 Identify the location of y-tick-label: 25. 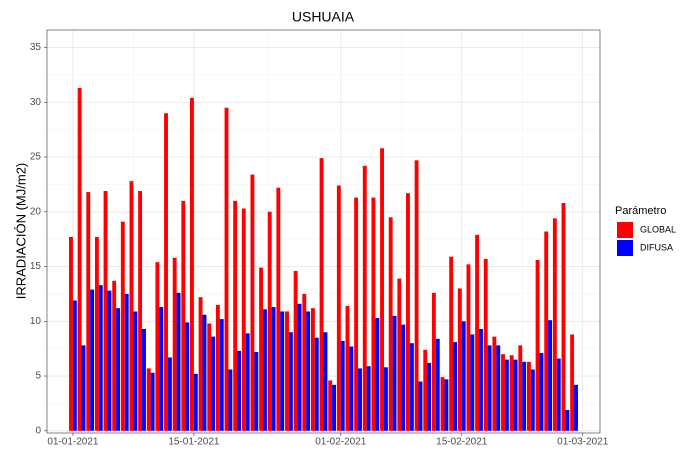
(36, 157).